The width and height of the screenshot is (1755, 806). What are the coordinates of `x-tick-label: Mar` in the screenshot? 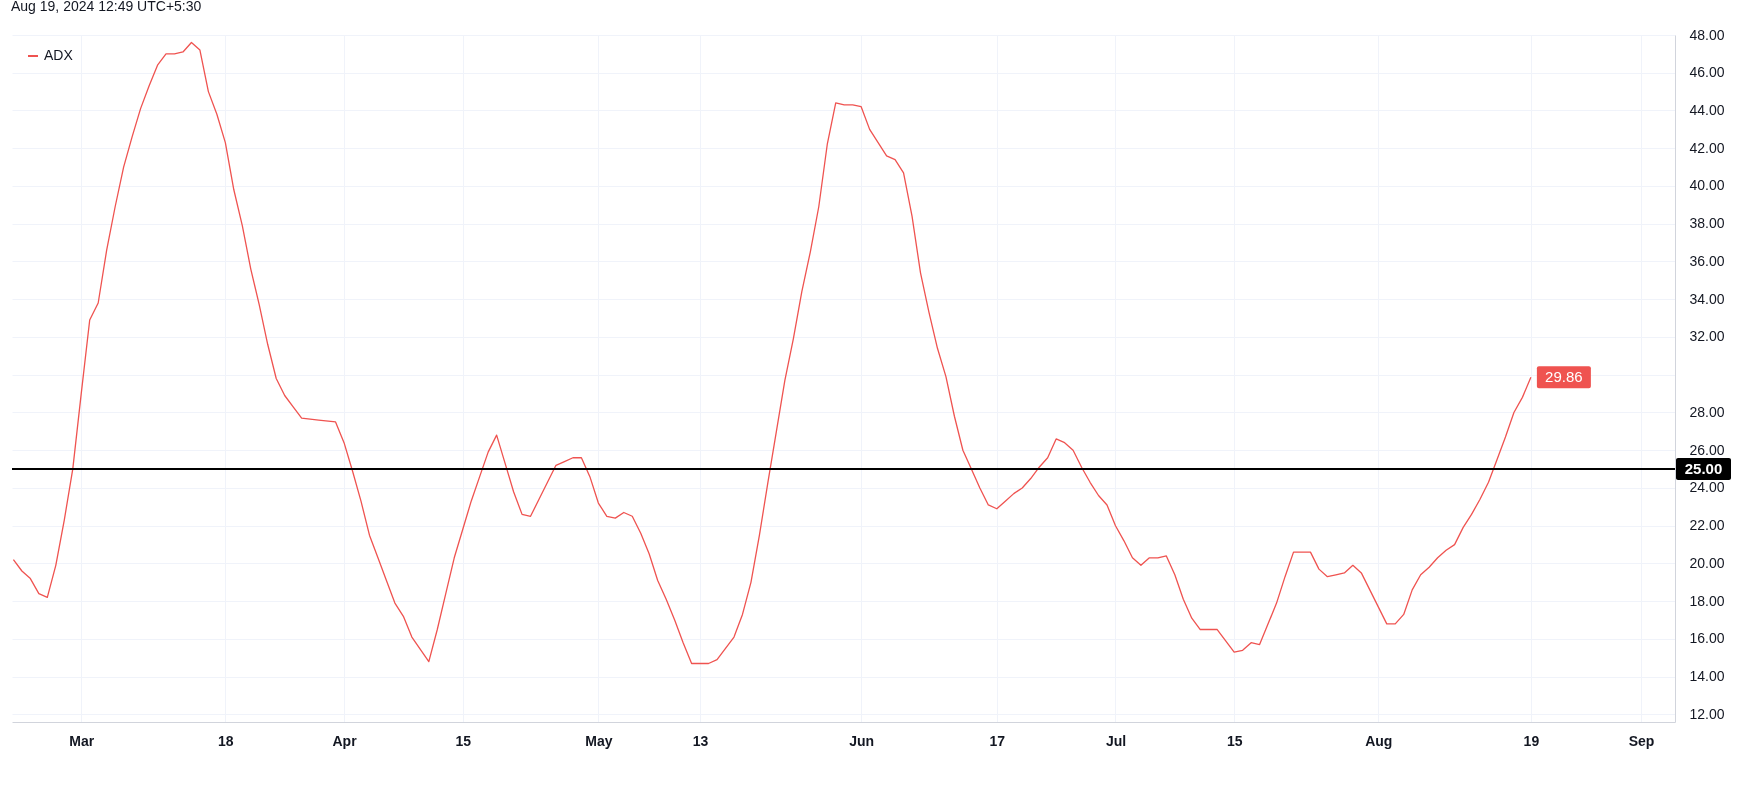 It's located at (82, 740).